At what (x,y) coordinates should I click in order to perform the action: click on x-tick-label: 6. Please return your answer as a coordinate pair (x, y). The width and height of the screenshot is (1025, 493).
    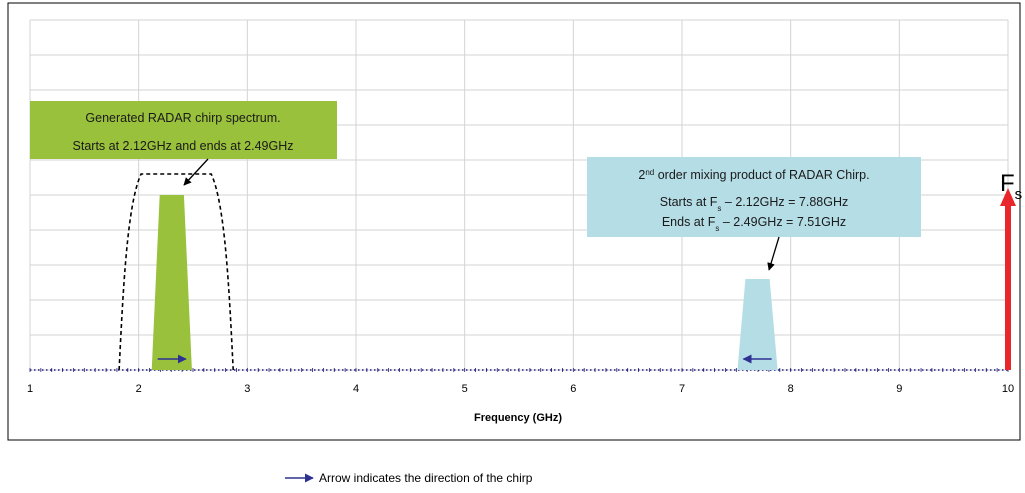
    Looking at the image, I should click on (573, 389).